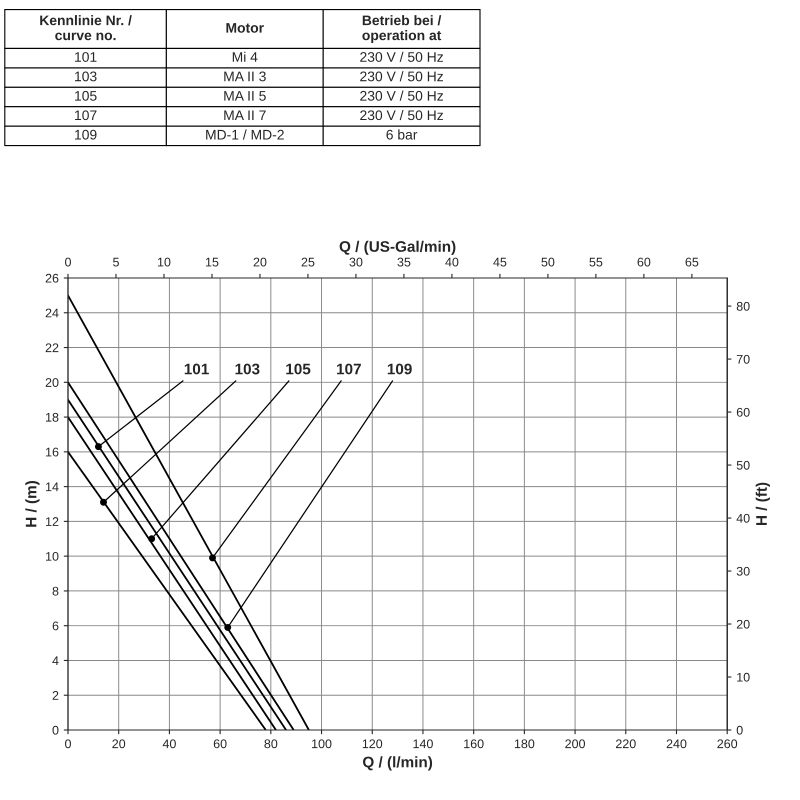 This screenshot has height=800, width=800. What do you see at coordinates (245, 134) in the screenshot?
I see `text: MD-1 / MD-2` at bounding box center [245, 134].